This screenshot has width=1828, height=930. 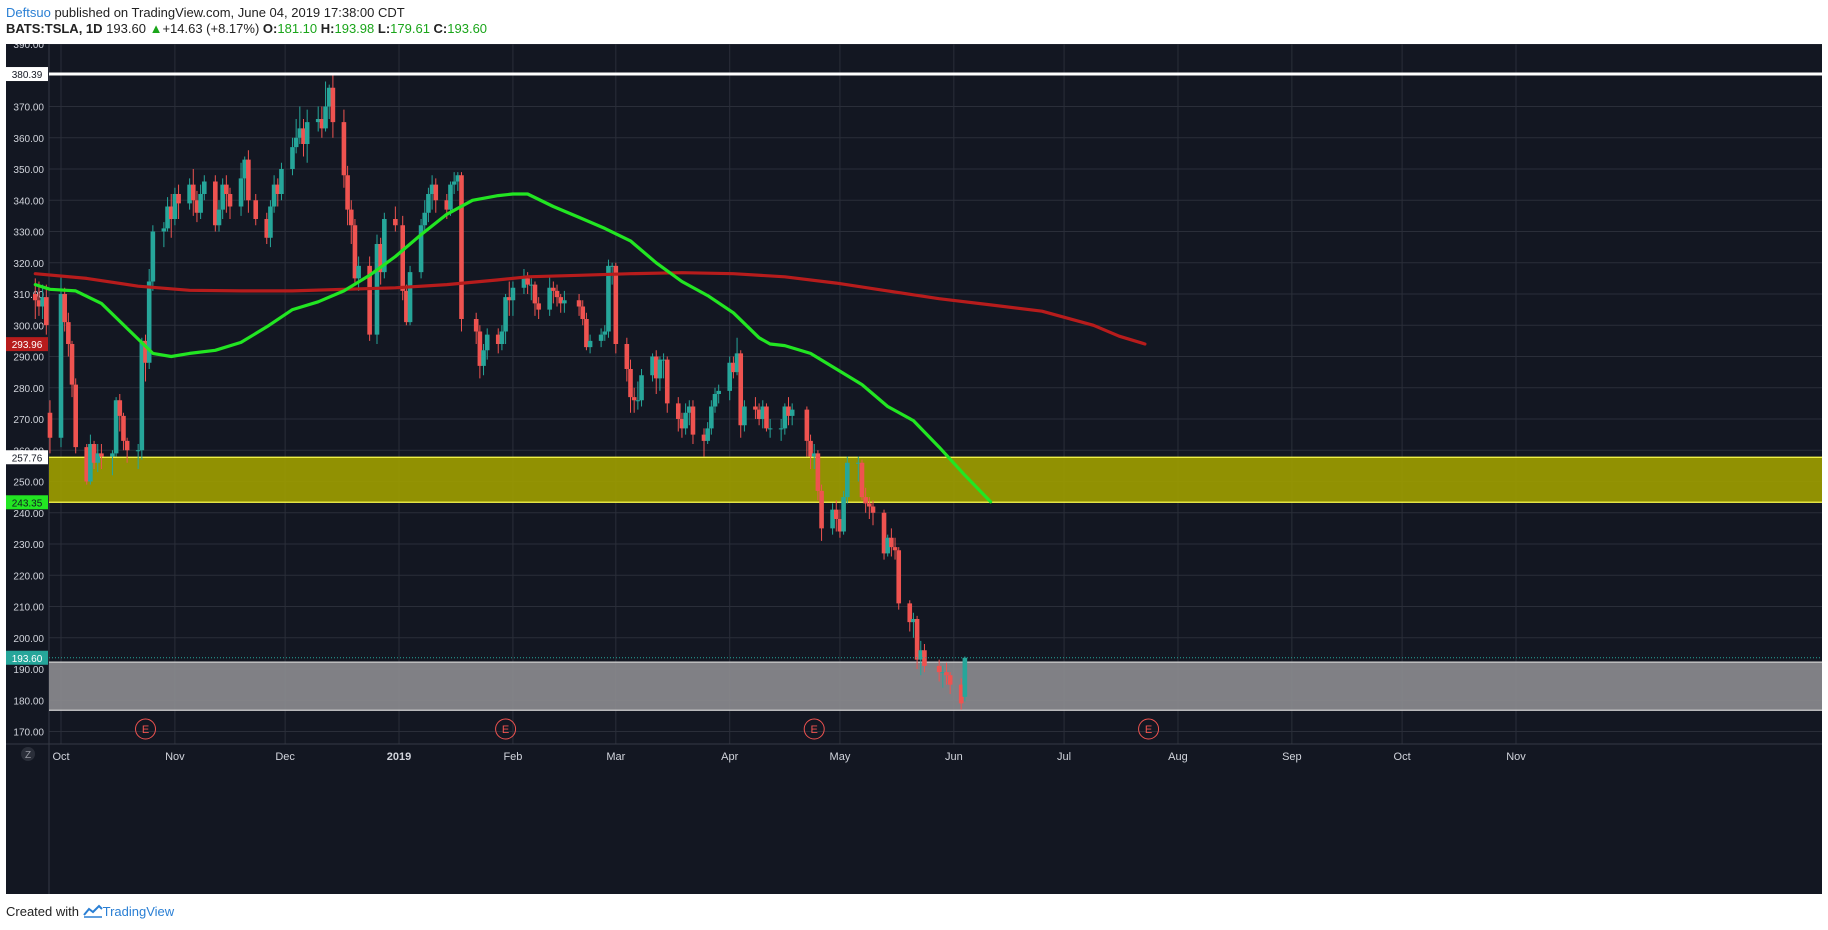 I want to click on tradingview-link: TradingView, so click(x=138, y=911).